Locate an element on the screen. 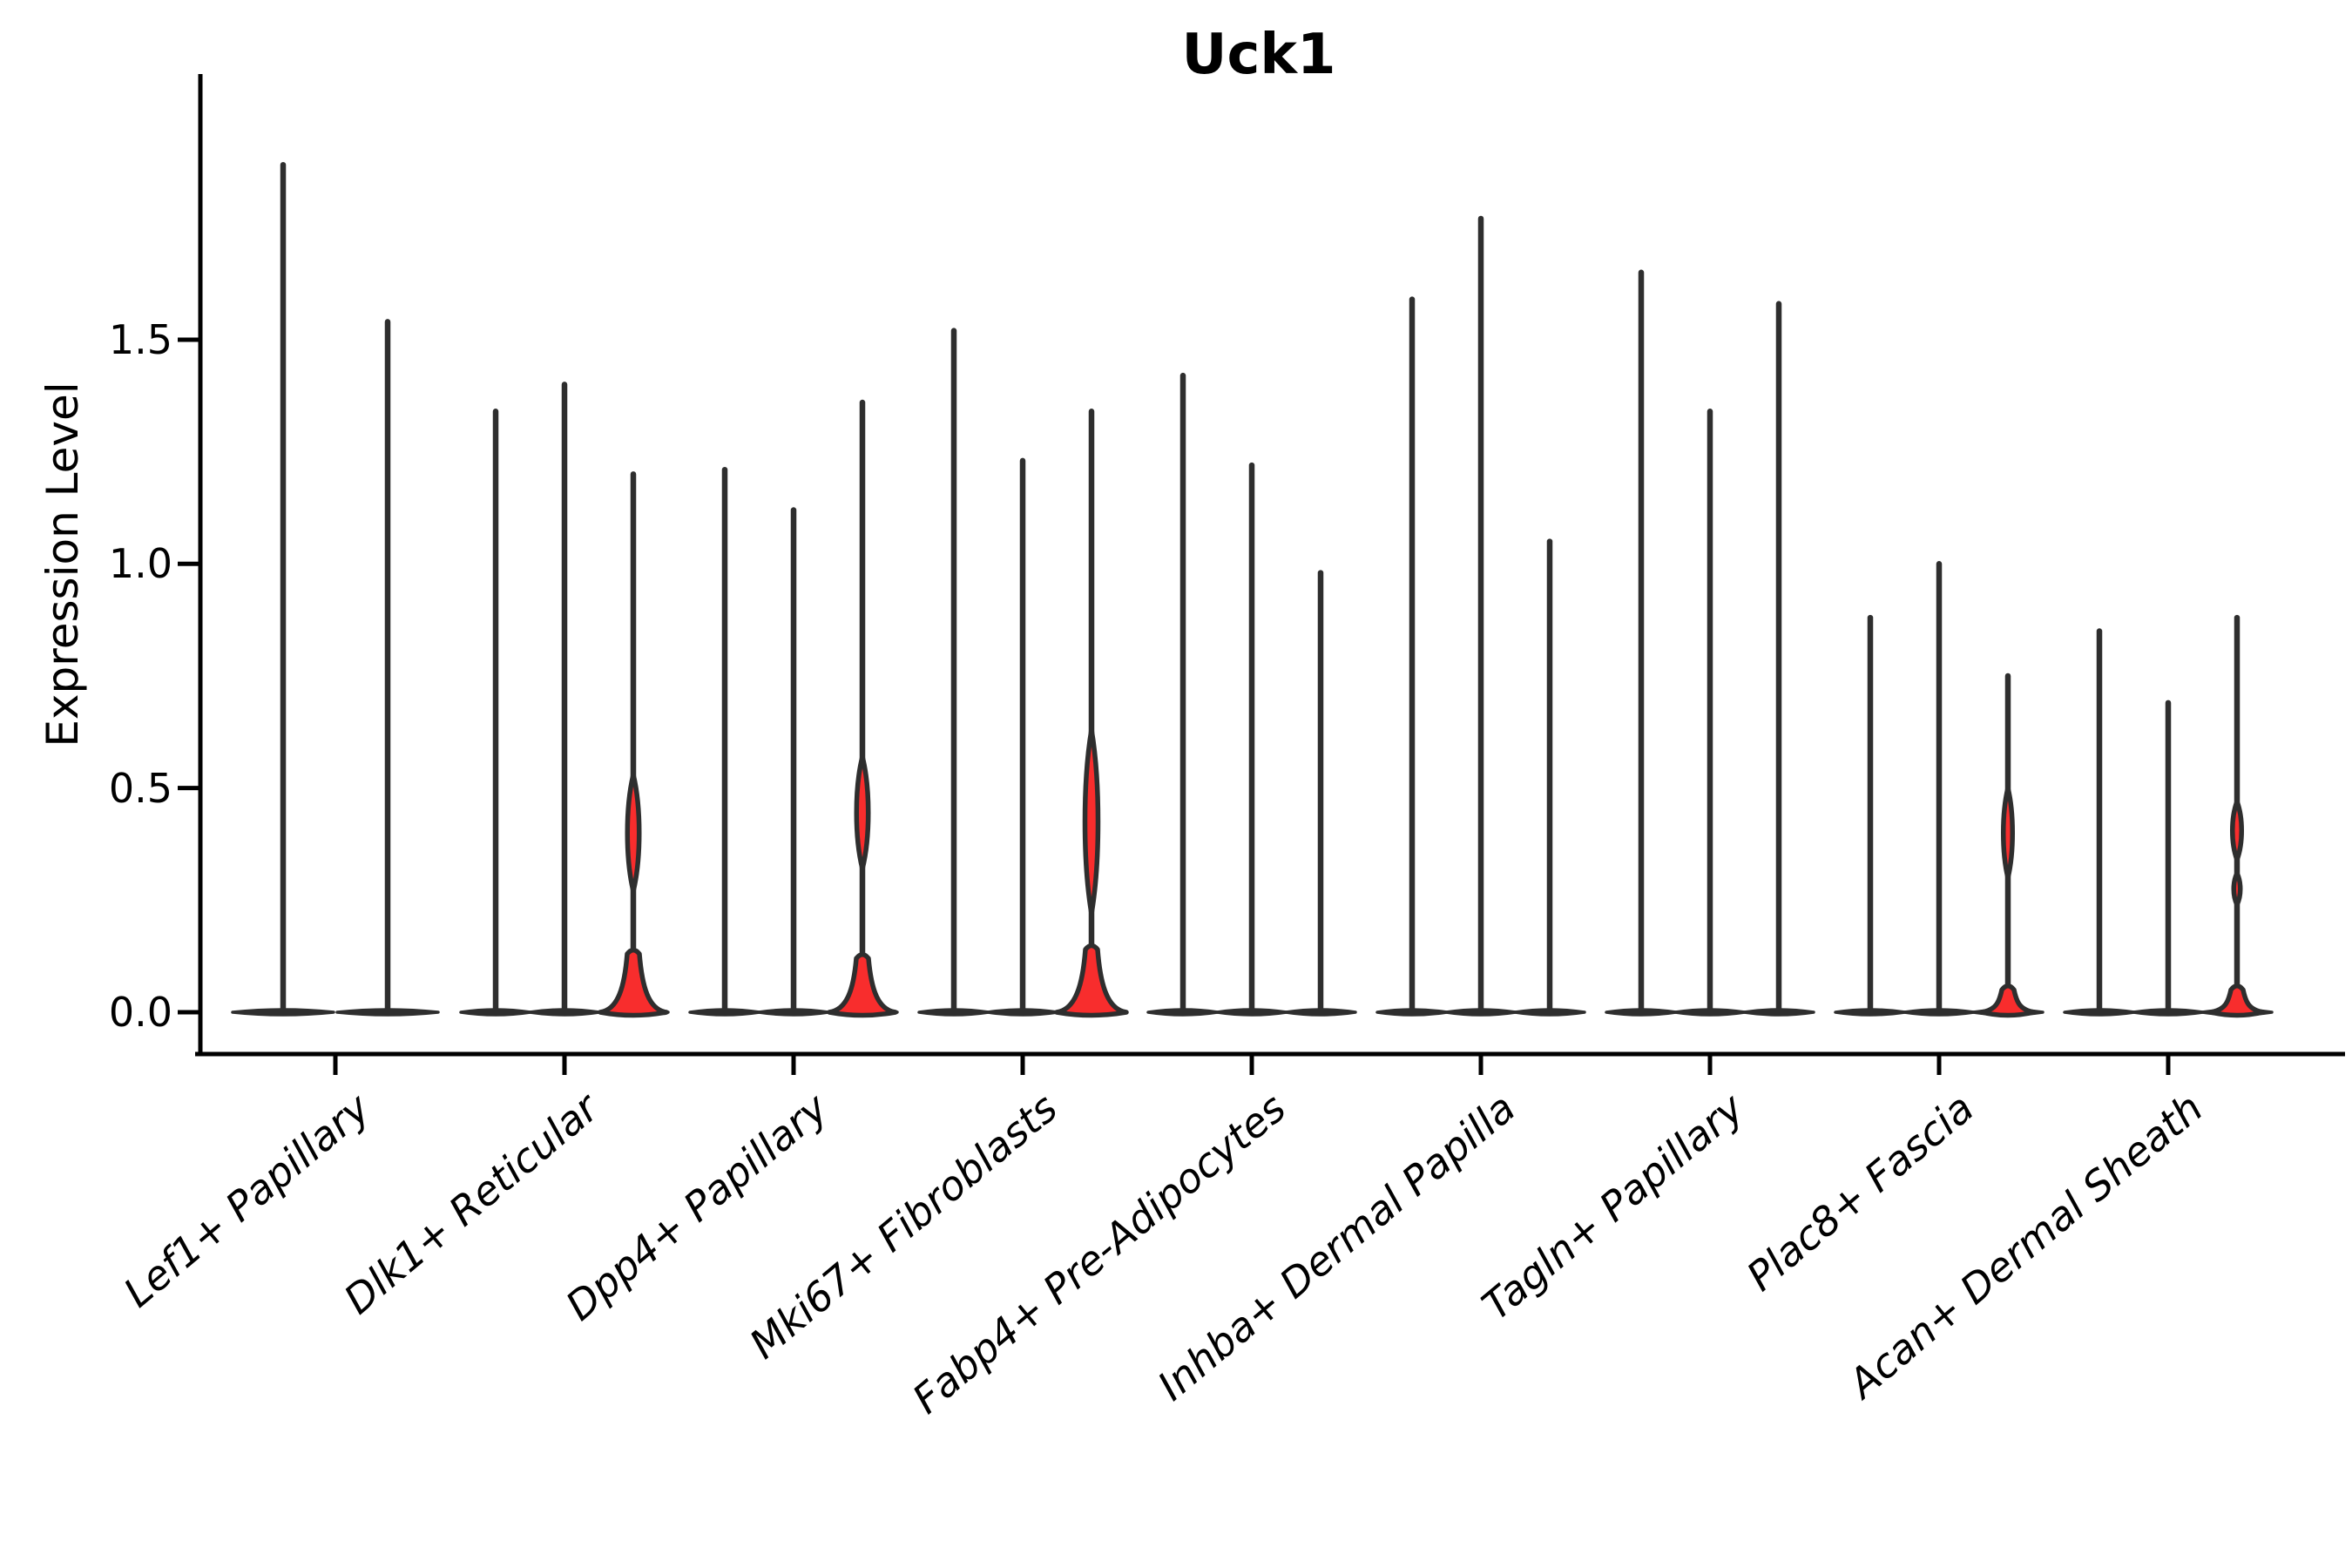 Image resolution: width=2352 pixels, height=1568 pixels. chart-title: Uck1 is located at coordinates (1258, 55).